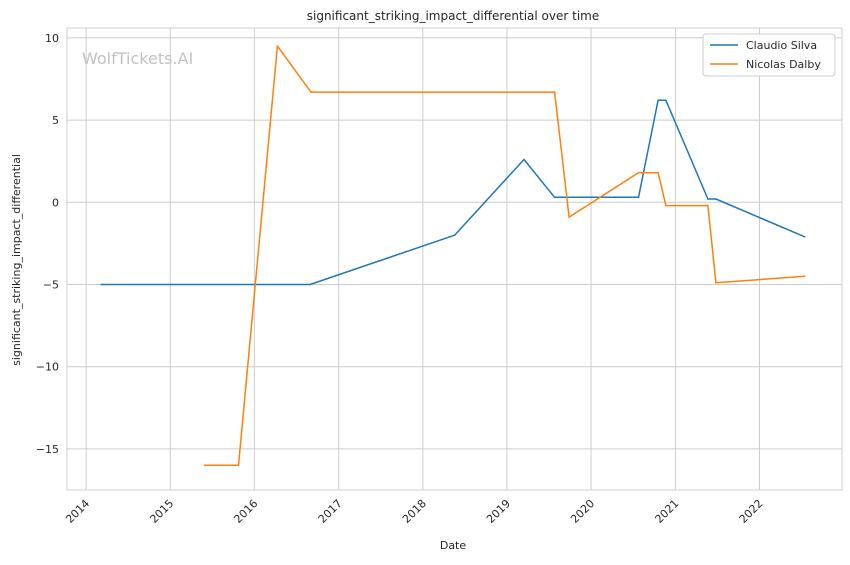  I want to click on y-tick-labels: 10 5 0 −5 −10 −15, so click(47, 244).